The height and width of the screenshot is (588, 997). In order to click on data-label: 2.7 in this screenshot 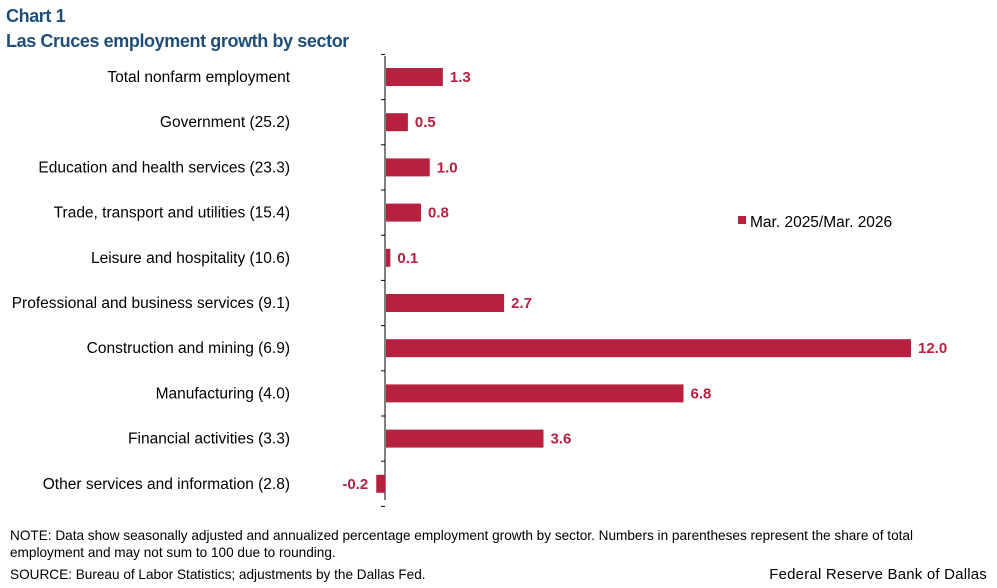, I will do `click(521, 303)`.